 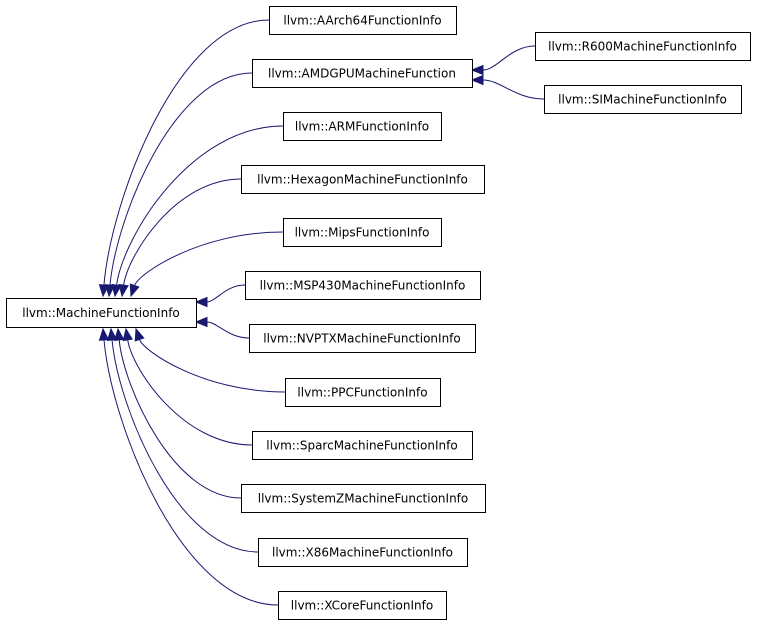 I want to click on node-label: llvm::HexagonMachineFunctionInfo, so click(x=362, y=180).